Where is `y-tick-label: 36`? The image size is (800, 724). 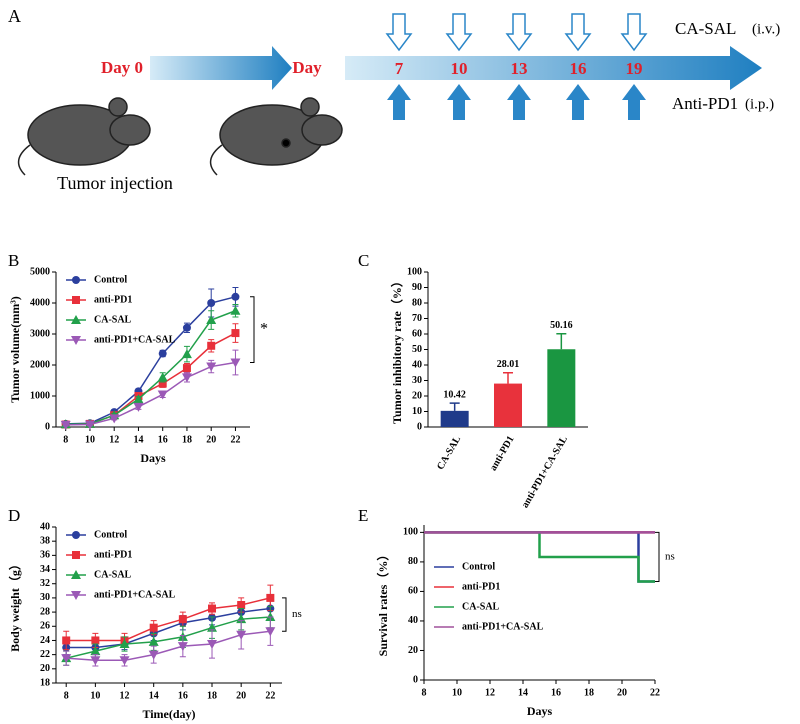
y-tick-label: 36 is located at coordinates (45, 555).